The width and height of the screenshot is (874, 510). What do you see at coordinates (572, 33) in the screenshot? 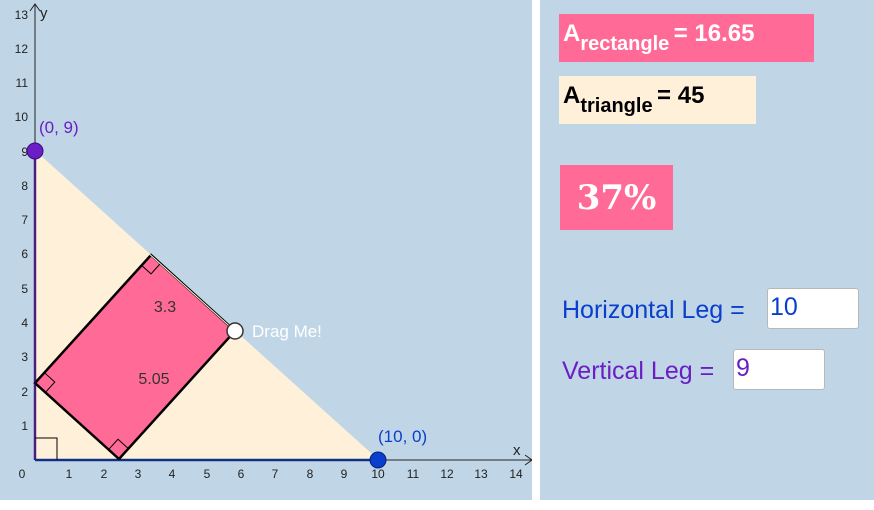
I see `rect-area-symbol: A` at bounding box center [572, 33].